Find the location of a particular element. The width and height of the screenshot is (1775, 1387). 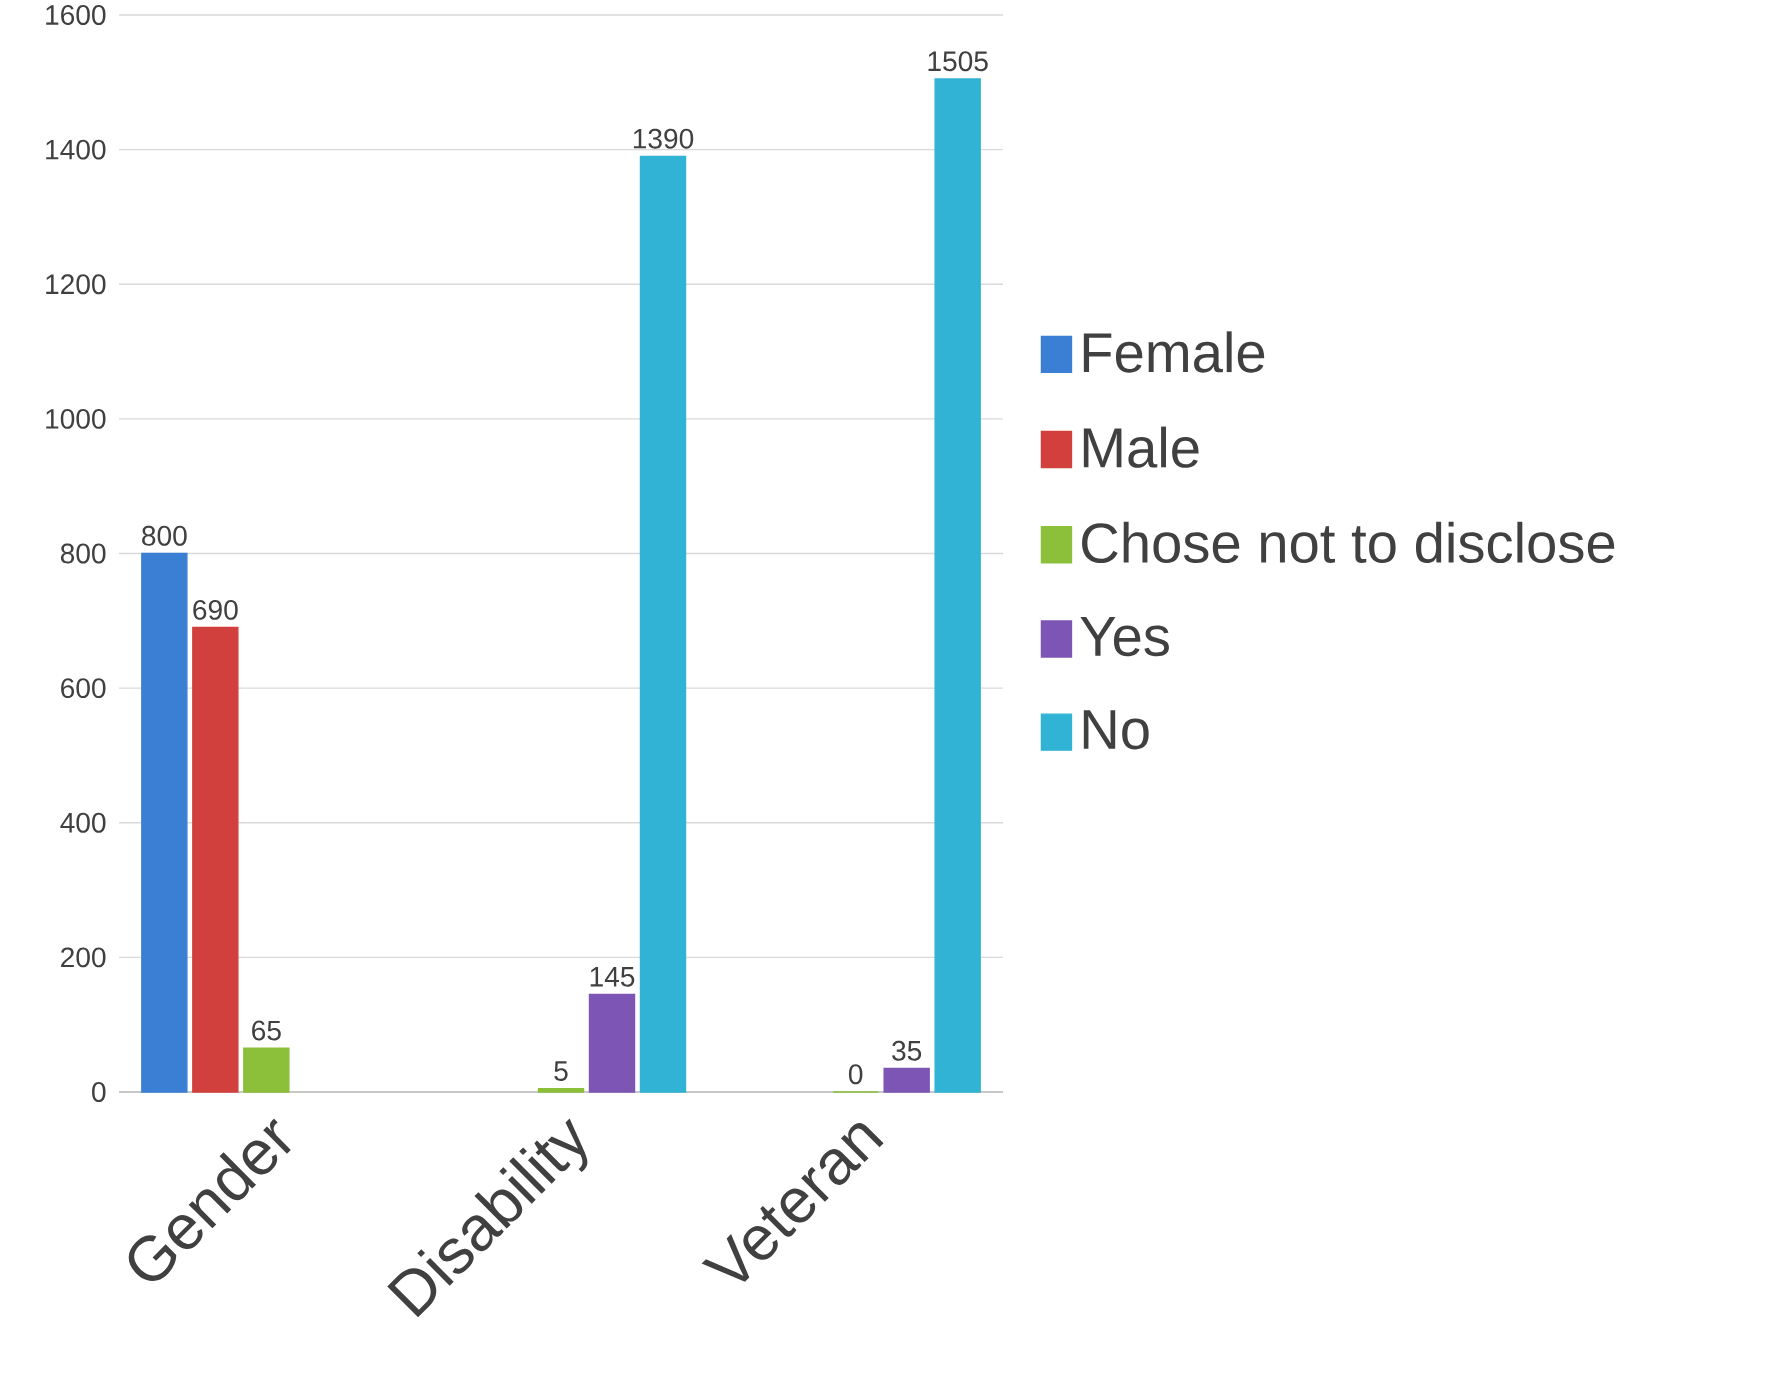

y-tick-label: 1400 is located at coordinates (76, 149).